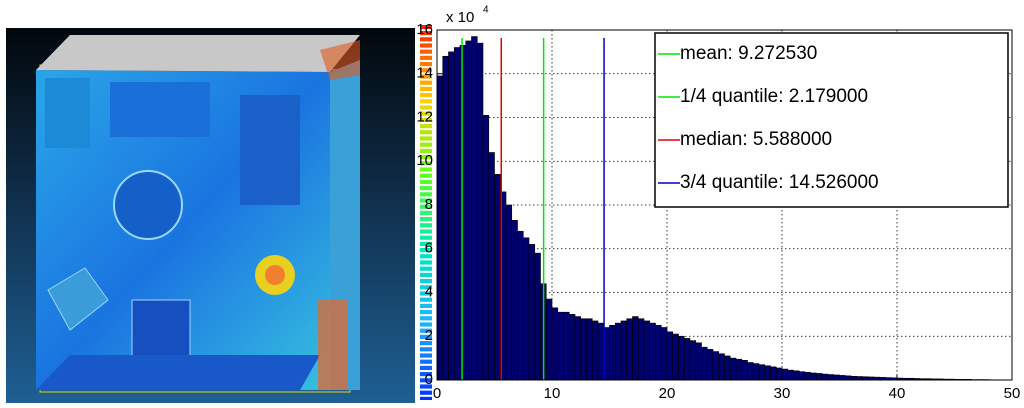 The image size is (1024, 408). I want to click on legend-label: median: 5.588000, so click(756, 139).